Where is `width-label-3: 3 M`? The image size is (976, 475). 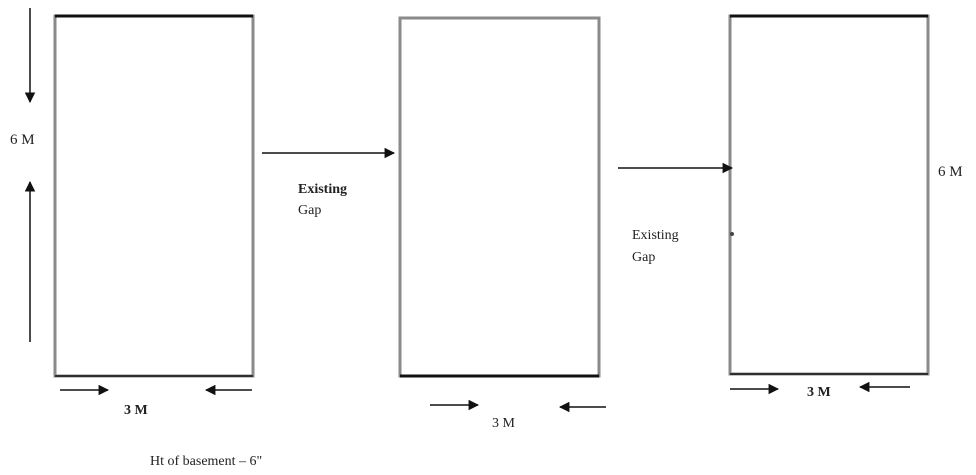 width-label-3: 3 M is located at coordinates (819, 392).